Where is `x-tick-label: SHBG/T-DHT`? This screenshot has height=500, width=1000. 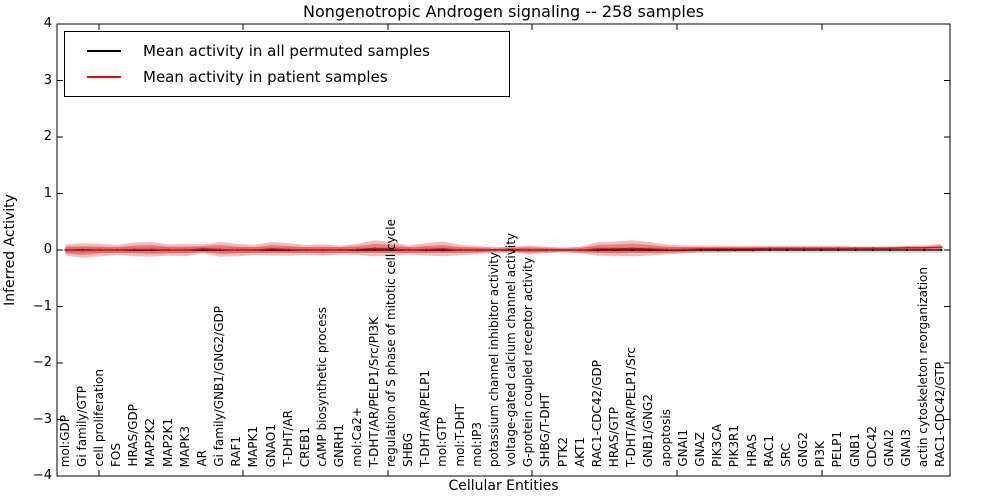
x-tick-label: SHBG/T-DHT is located at coordinates (545, 429).